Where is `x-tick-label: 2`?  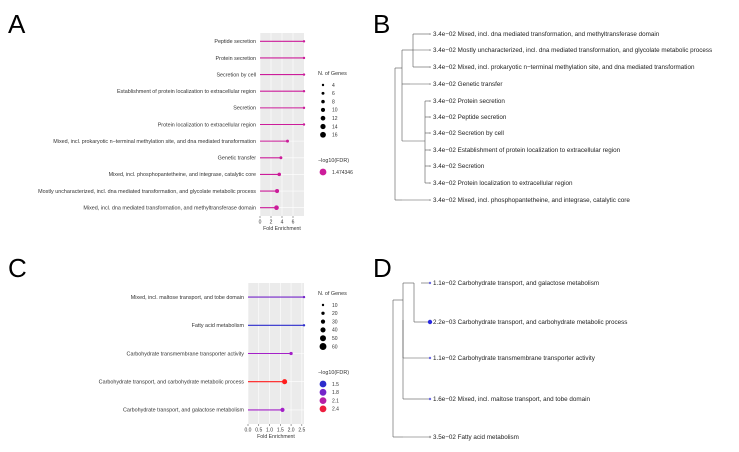
x-tick-label: 2 is located at coordinates (271, 223).